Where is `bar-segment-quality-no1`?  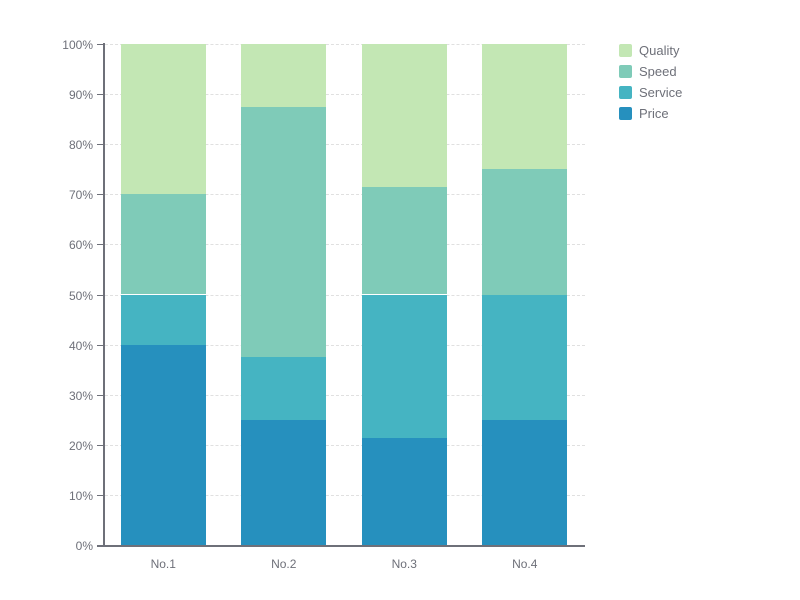
bar-segment-quality-no1 is located at coordinates (163, 119).